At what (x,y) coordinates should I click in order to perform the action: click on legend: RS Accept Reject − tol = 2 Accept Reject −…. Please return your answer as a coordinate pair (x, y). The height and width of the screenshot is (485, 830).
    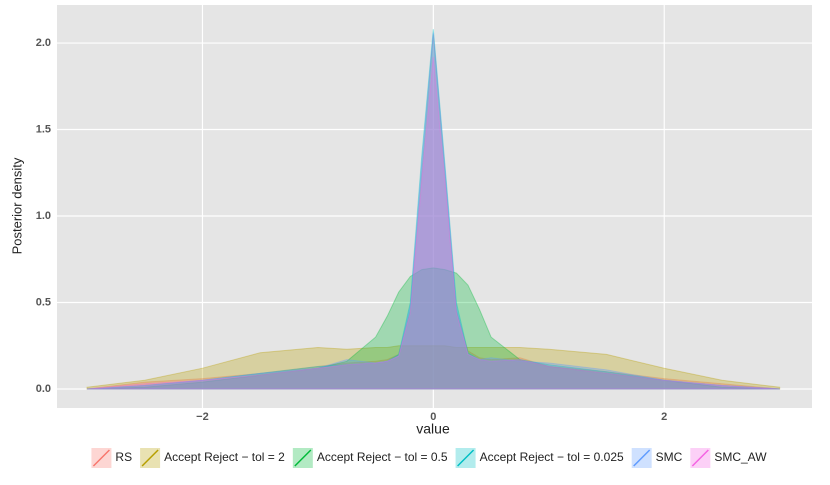
    Looking at the image, I should click on (429, 458).